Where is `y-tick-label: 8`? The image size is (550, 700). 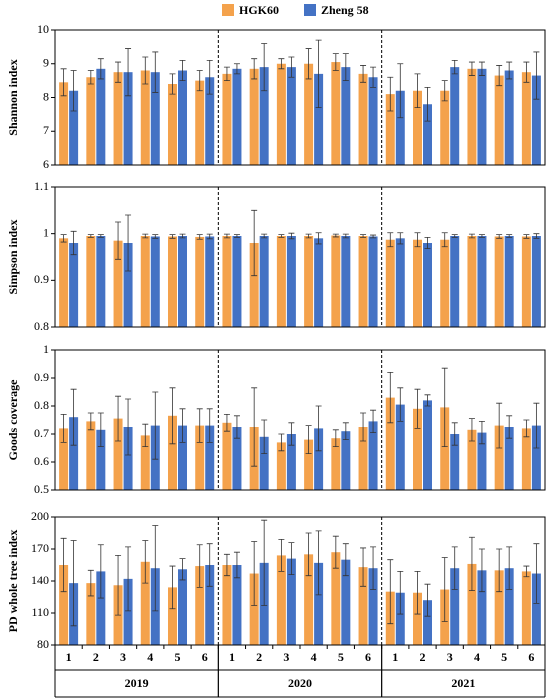
y-tick-label: 8 is located at coordinates (46, 96).